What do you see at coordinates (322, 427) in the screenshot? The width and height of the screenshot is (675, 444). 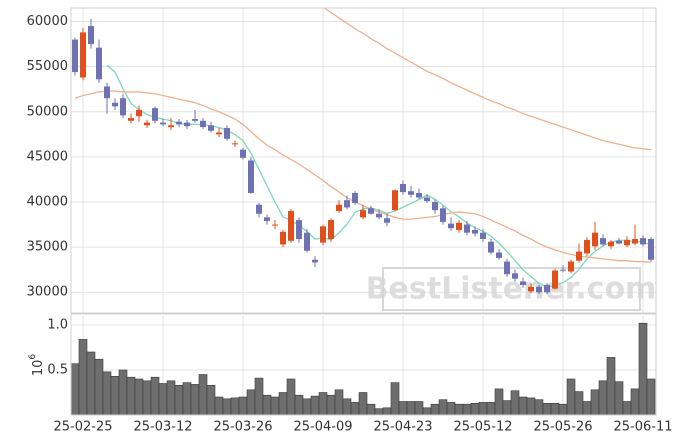 I see `x-tick-label: 25-04-09` at bounding box center [322, 427].